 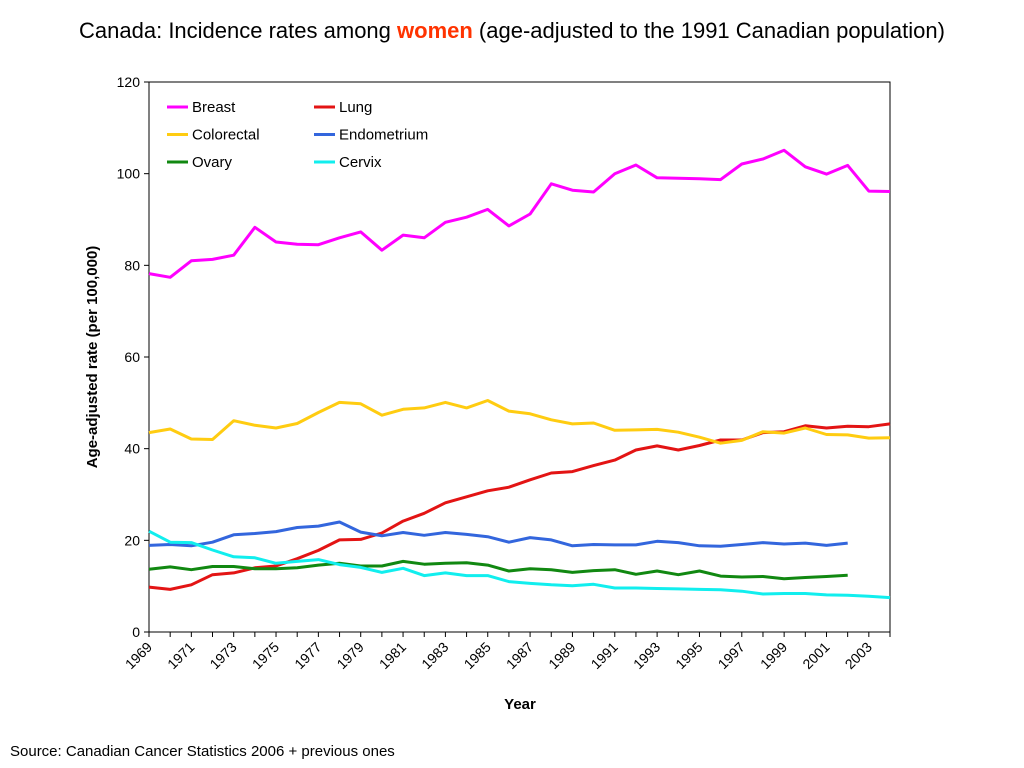 What do you see at coordinates (561, 655) in the screenshot?
I see `x-tick-label: 1989` at bounding box center [561, 655].